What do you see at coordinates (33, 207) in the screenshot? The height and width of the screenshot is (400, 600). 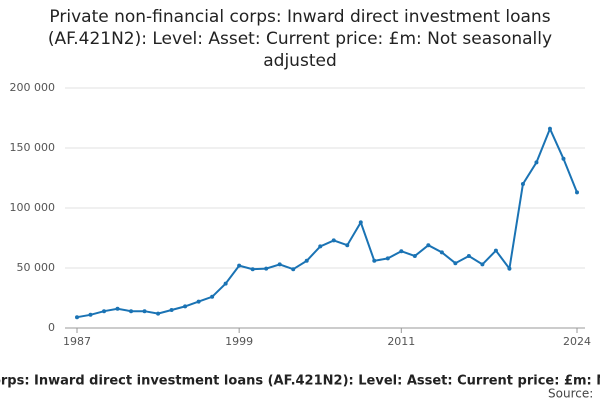 I see `y-tick-label: 100 000` at bounding box center [33, 207].